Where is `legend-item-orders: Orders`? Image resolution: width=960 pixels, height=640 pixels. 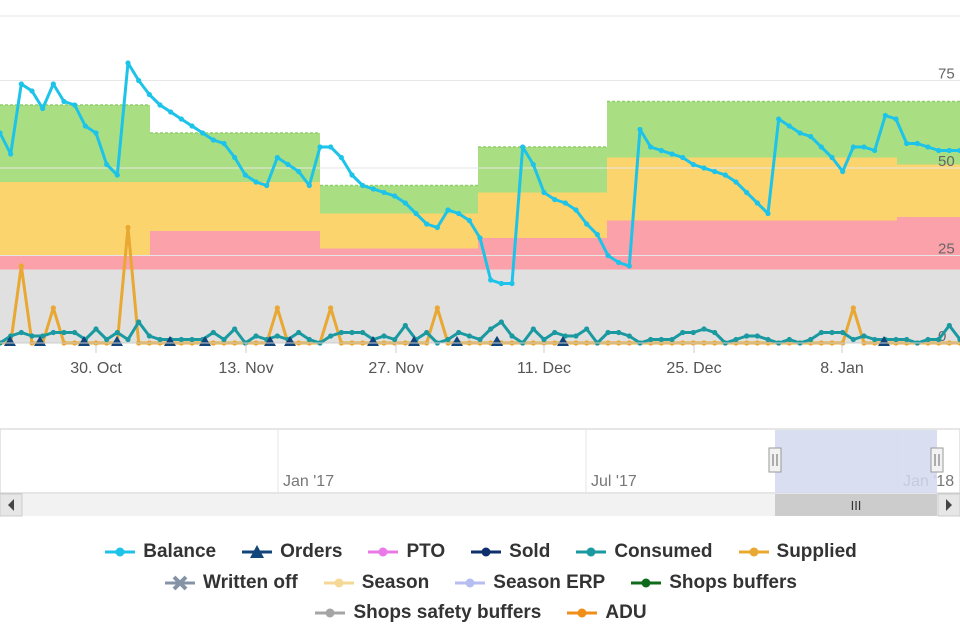 legend-item-orders: Orders is located at coordinates (291, 552).